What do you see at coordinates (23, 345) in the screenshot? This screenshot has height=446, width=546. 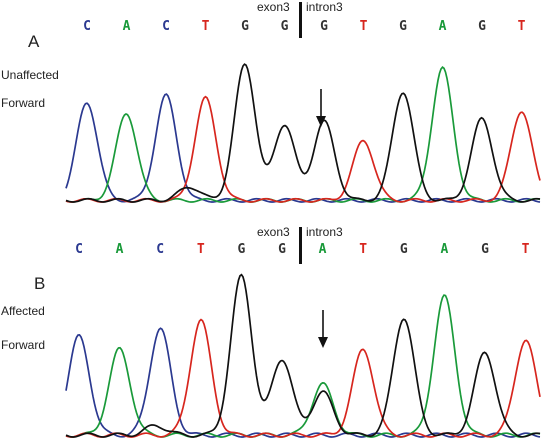 I see `direction-label-b: Forward` at bounding box center [23, 345].